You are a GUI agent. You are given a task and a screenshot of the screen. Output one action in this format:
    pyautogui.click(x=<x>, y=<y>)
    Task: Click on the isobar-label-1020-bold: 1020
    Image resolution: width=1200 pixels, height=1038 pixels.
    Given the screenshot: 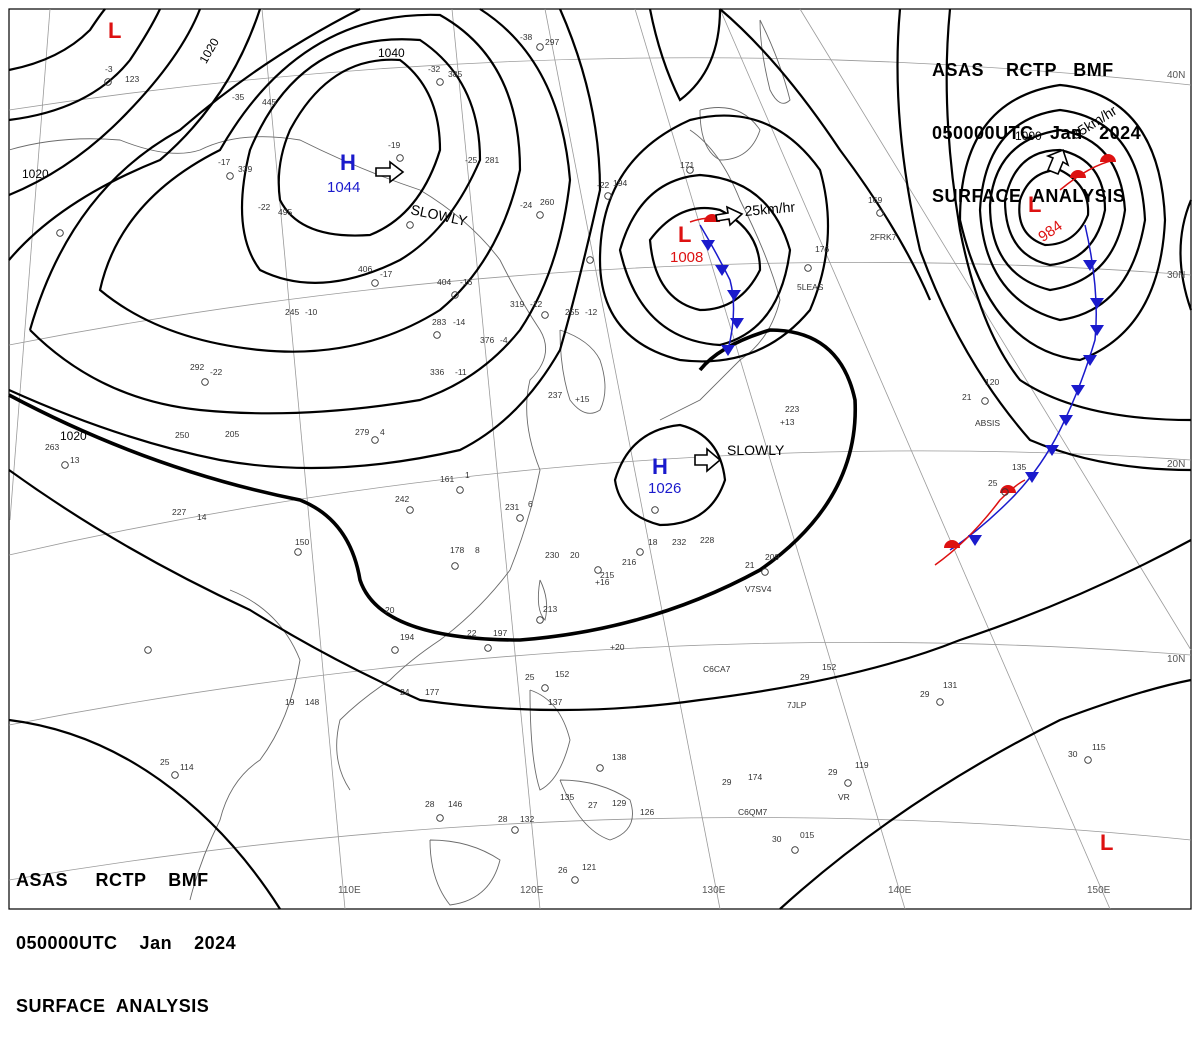 What is the action you would take?
    pyautogui.click(x=73, y=436)
    